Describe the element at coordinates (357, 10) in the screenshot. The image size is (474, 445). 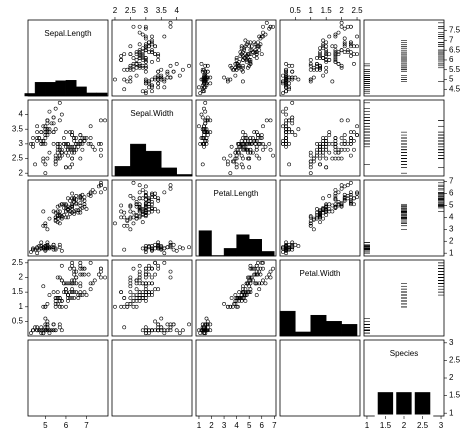
I see `x-tick-label: 2.5` at that location.